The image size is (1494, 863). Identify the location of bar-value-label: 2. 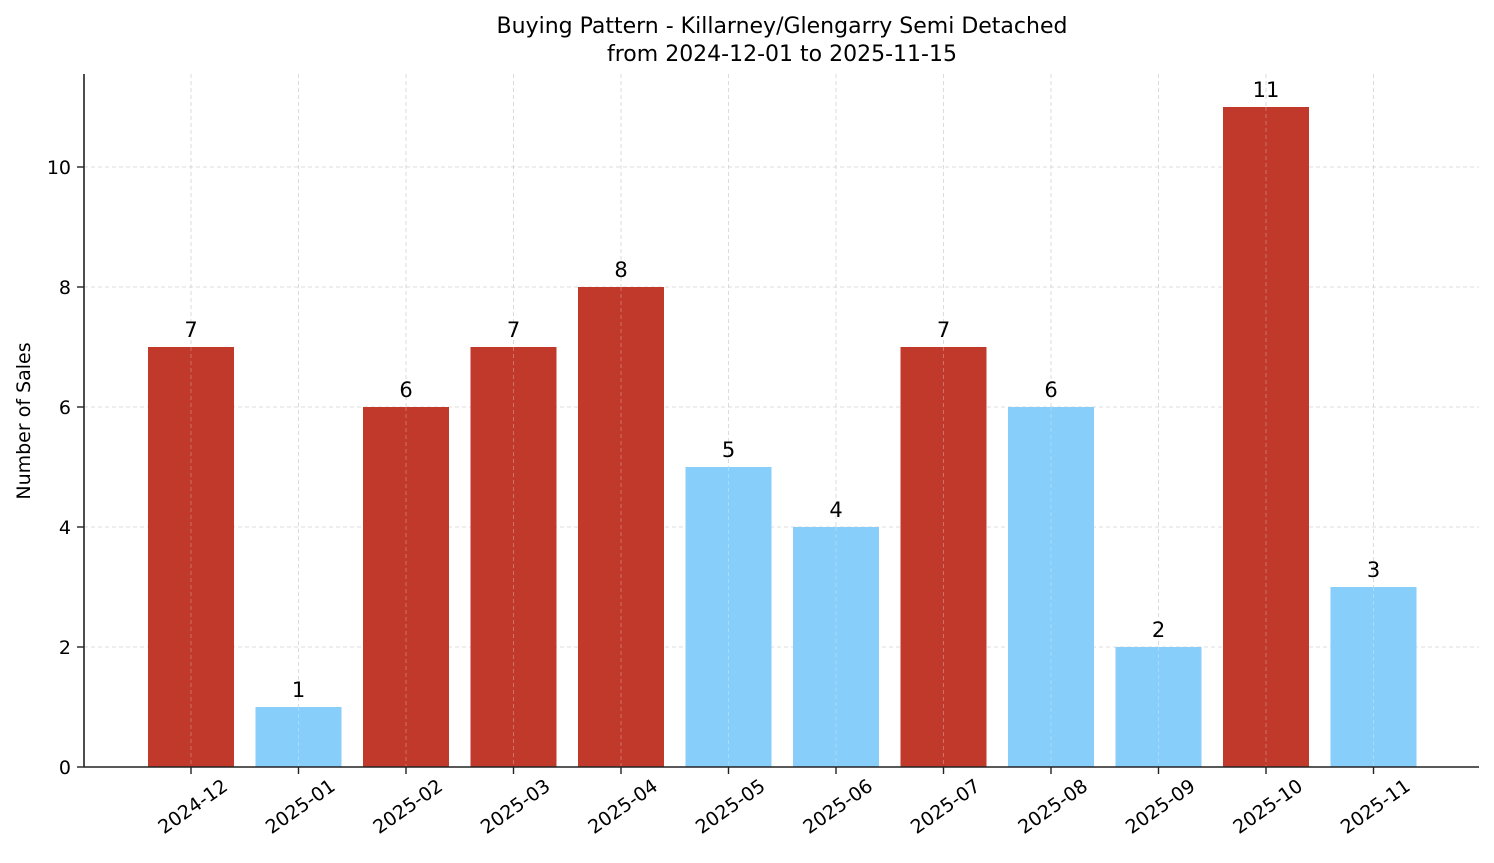
(1158, 630).